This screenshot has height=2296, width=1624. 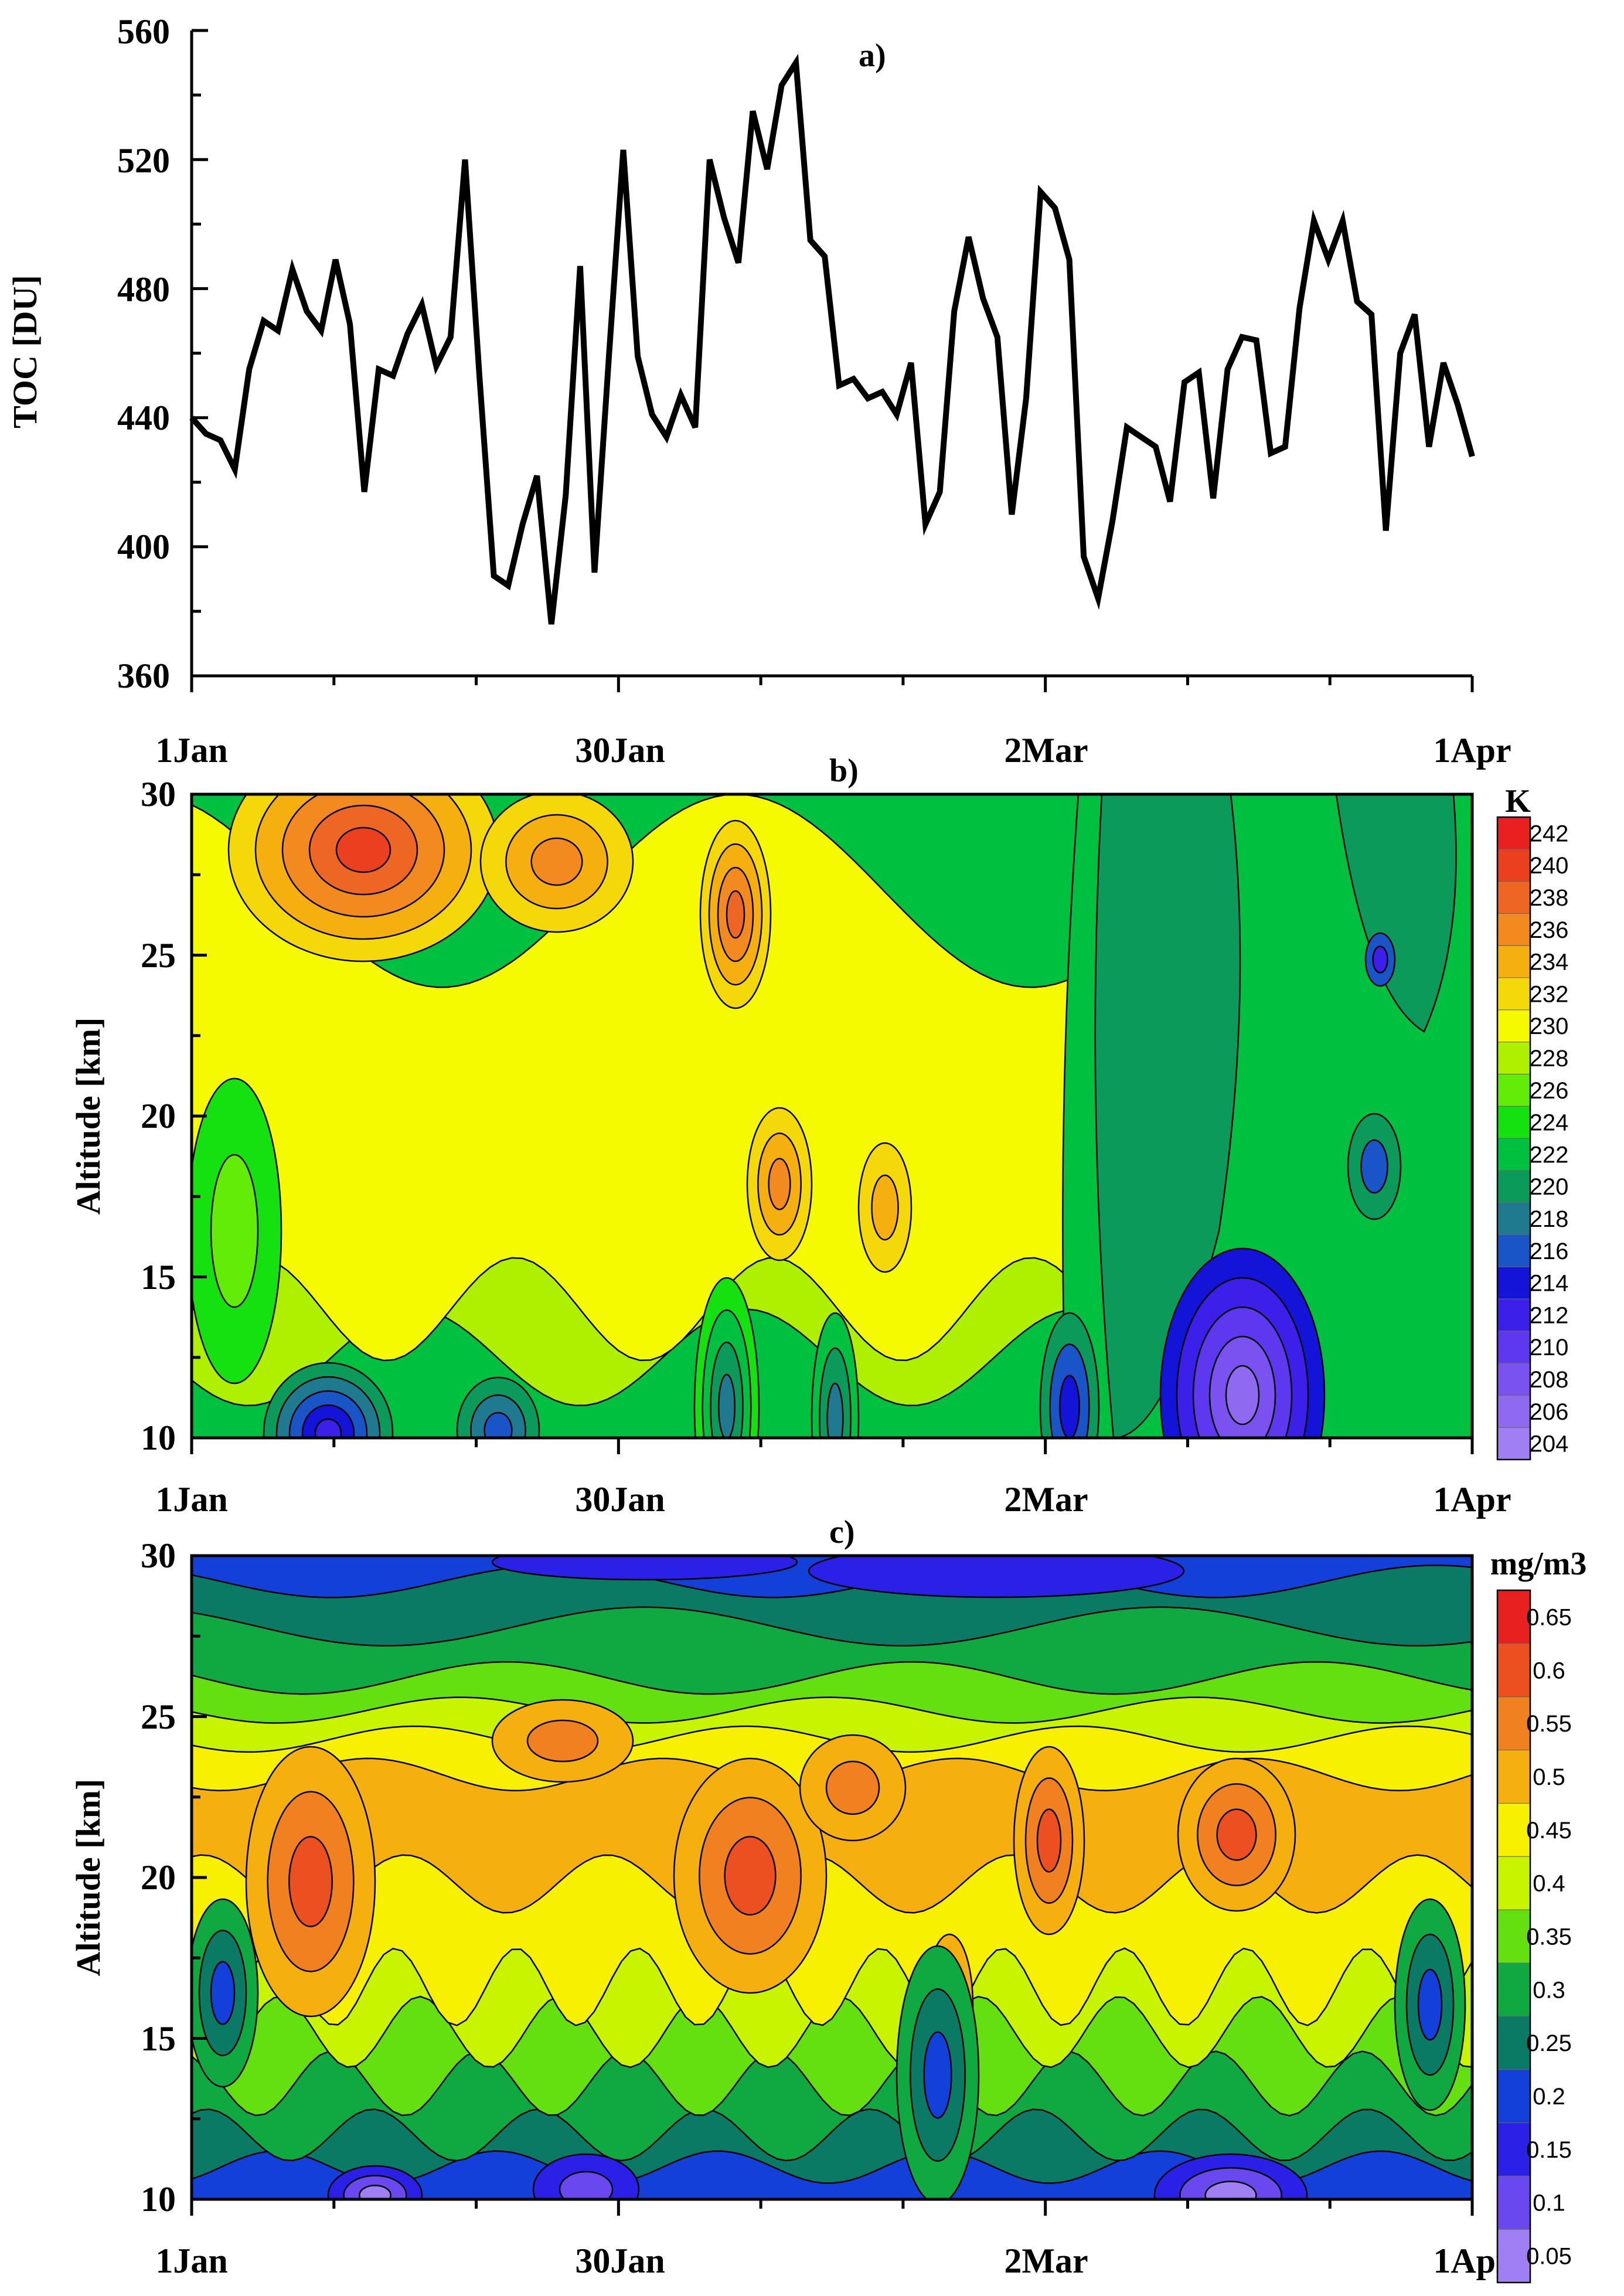 I want to click on temperature-colorbar-label: 216, so click(x=1549, y=1251).